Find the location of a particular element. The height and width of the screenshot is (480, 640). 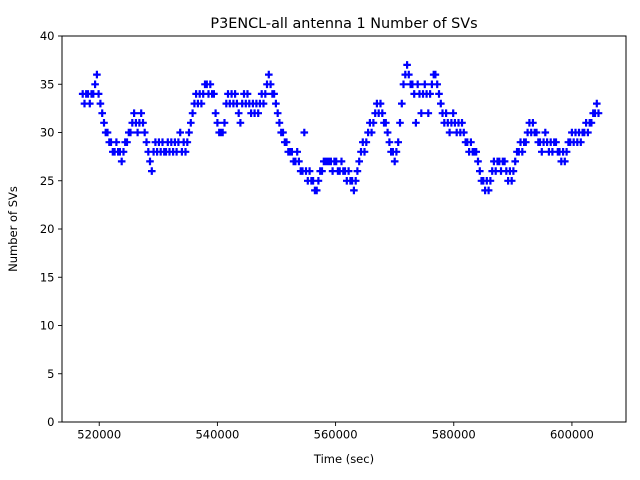

y-tick-label: 25 is located at coordinates (47, 181).